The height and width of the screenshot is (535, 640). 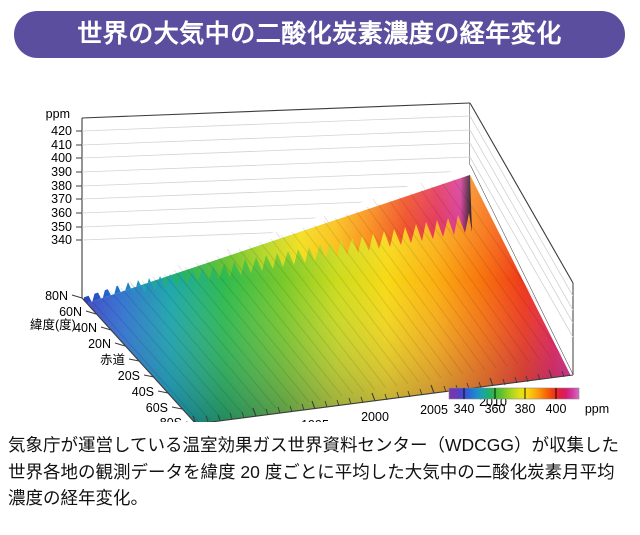 I want to click on page-title: 世界の大気中の二酸化炭素濃度の経年変化, so click(x=319, y=34).